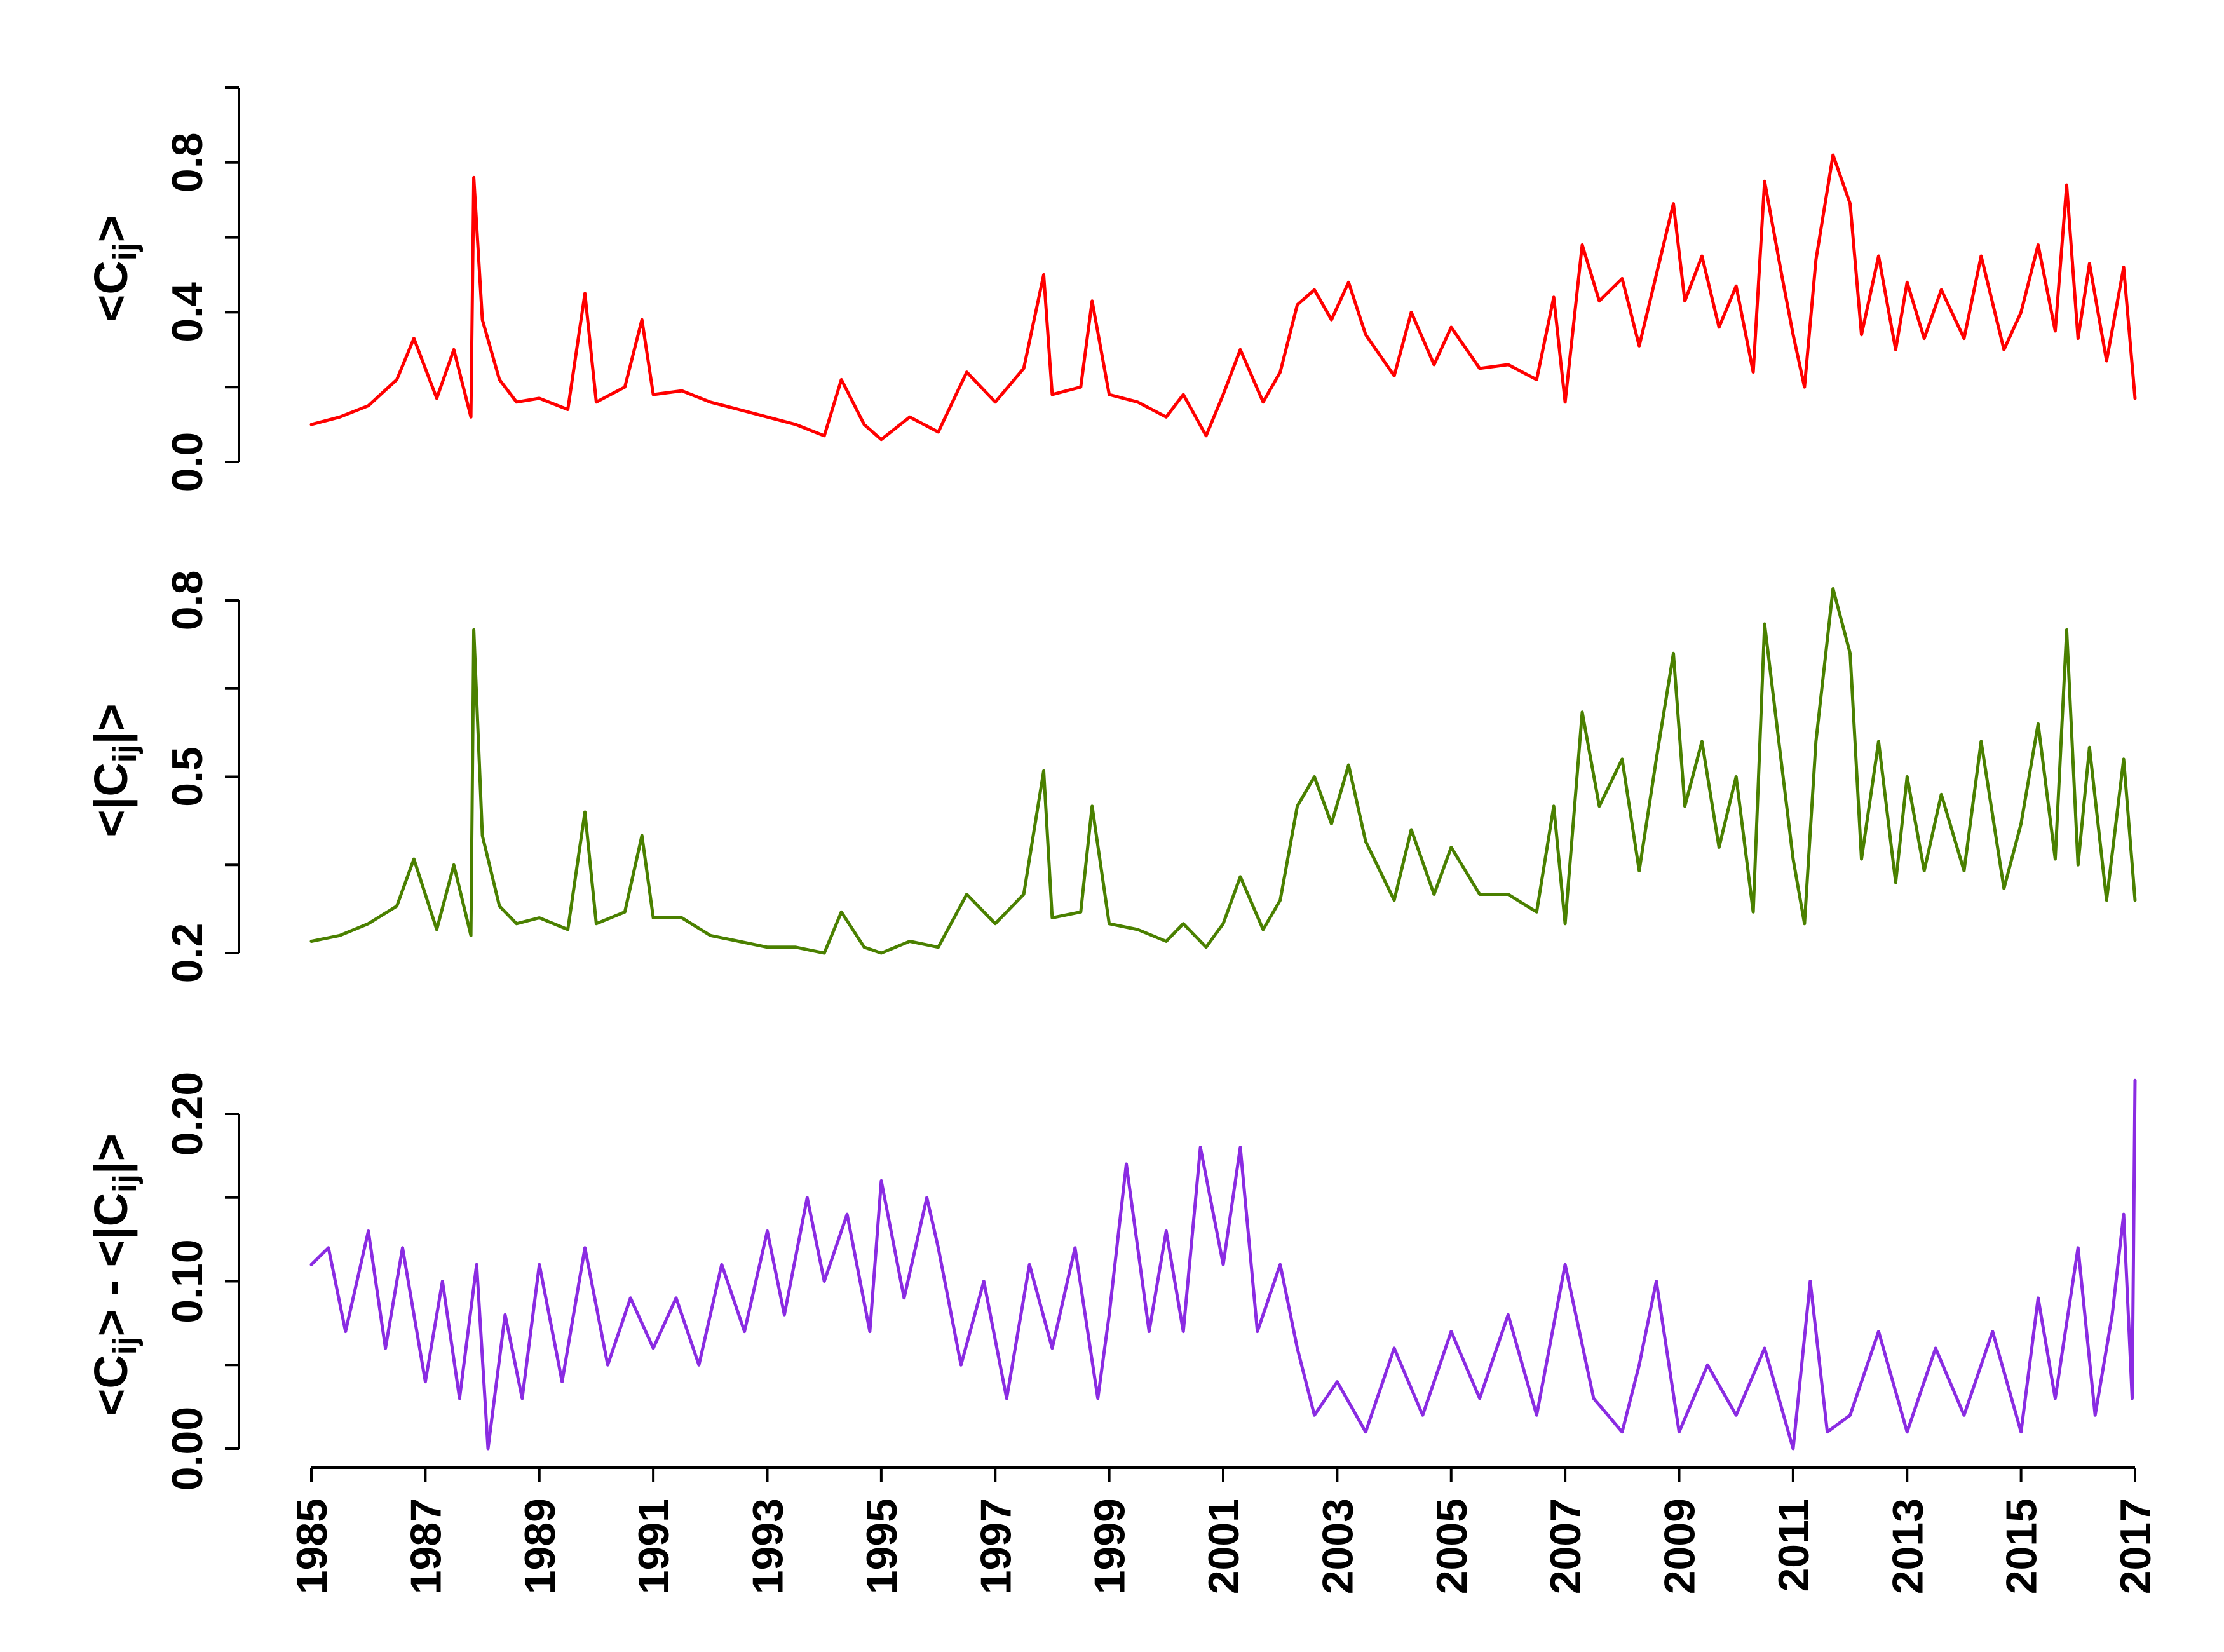 The width and height of the screenshot is (2224, 1652). I want to click on x-tick-label: 2003, so click(1337, 1546).